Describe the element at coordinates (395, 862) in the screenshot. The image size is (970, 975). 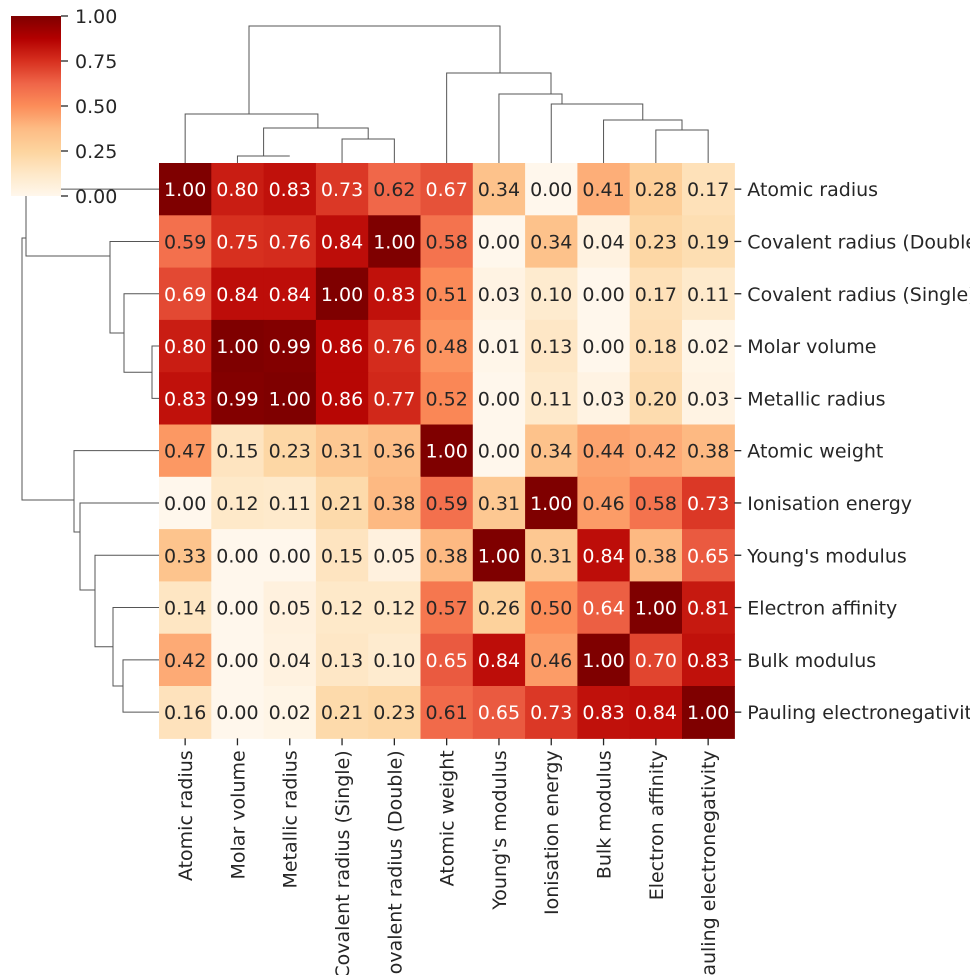
I see `column-label: Covalent radius (Double)` at that location.